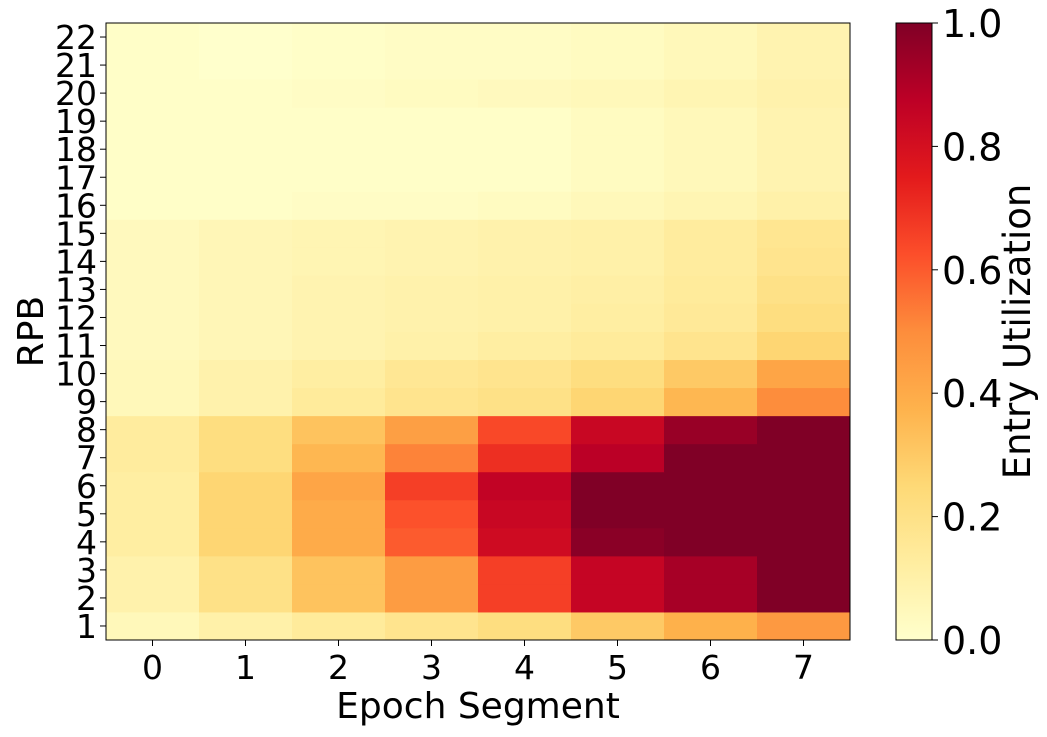 Image resolution: width=1047 pixels, height=737 pixels. Describe the element at coordinates (338, 667) in the screenshot. I see `x-tick-label: 2` at that location.